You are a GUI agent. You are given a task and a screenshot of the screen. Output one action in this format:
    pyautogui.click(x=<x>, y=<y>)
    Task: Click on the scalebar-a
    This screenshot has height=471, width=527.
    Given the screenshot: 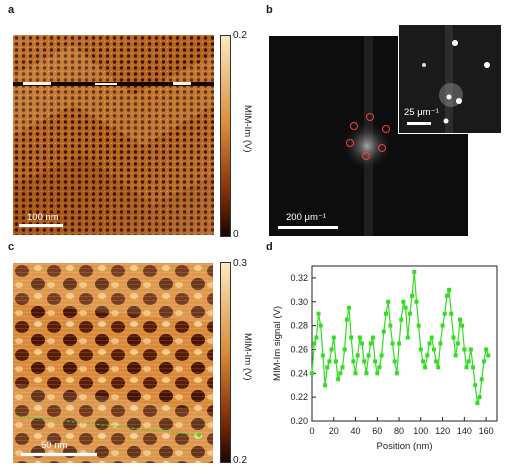 What is the action you would take?
    pyautogui.click(x=41, y=225)
    